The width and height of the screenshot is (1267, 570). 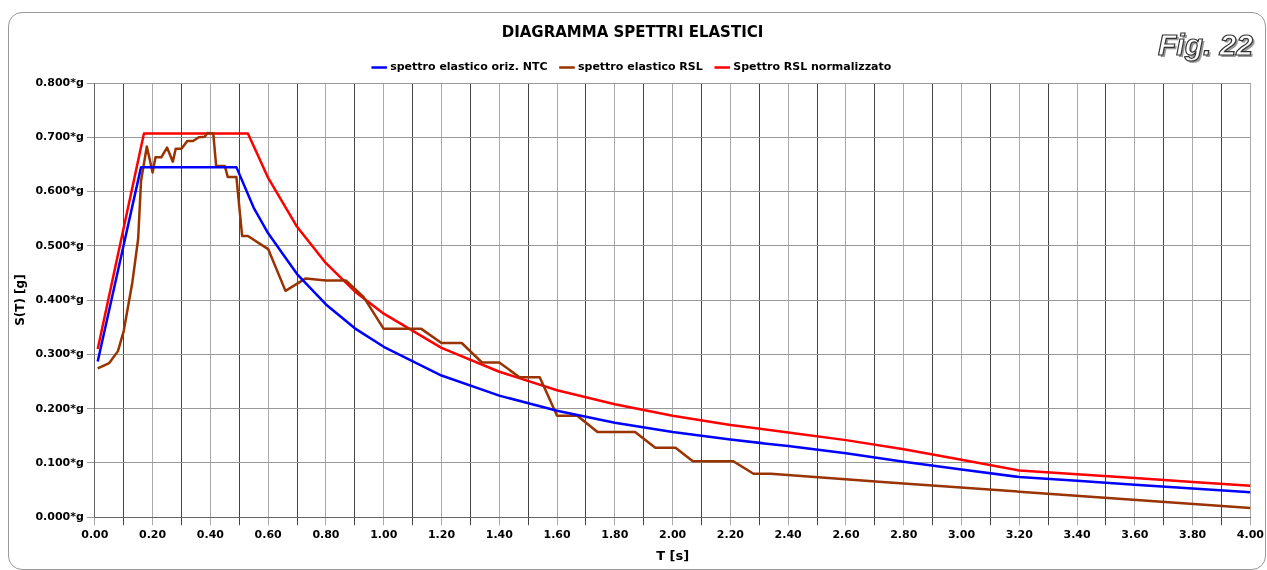 What do you see at coordinates (384, 534) in the screenshot?
I see `x-tick-label: 1.00` at bounding box center [384, 534].